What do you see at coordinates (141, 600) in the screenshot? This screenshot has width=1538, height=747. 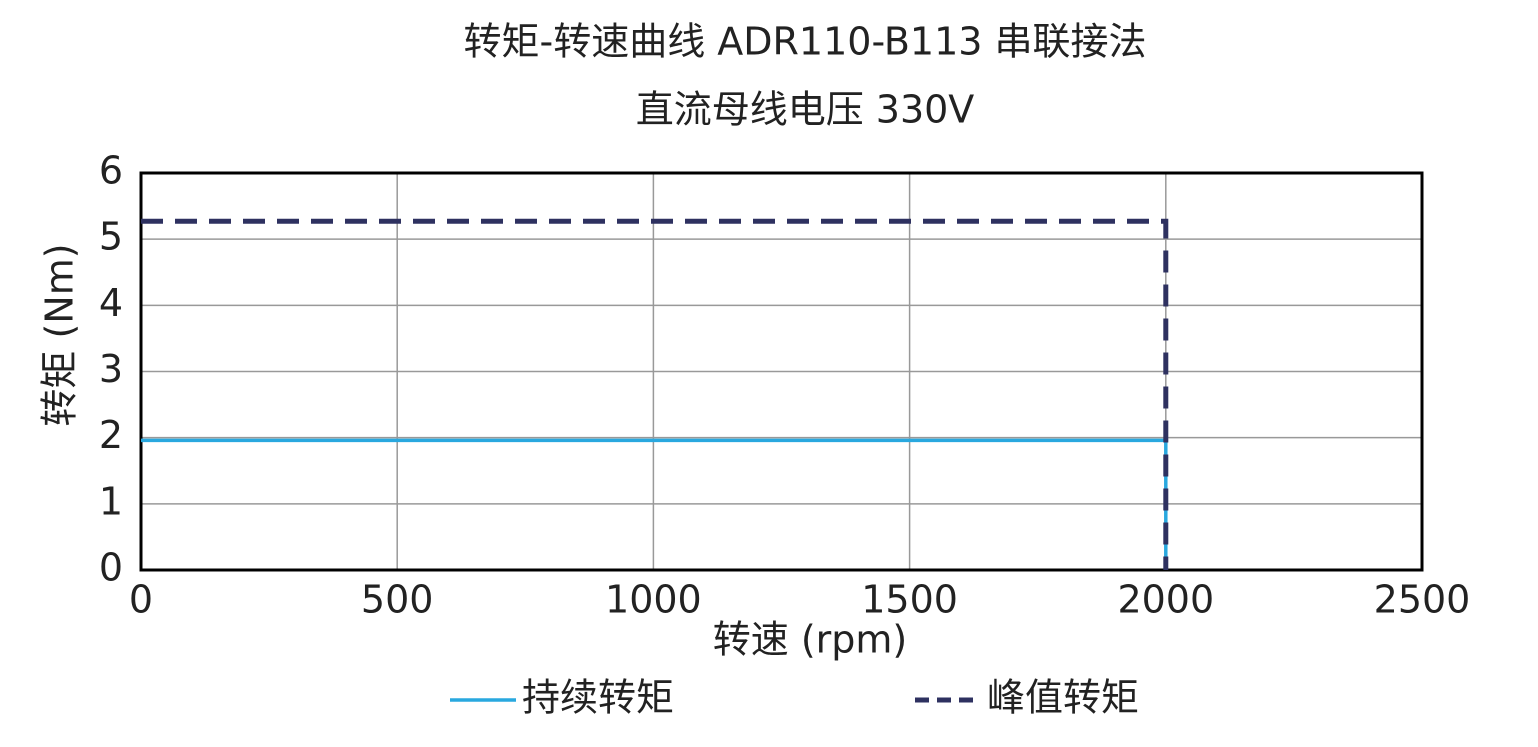 I see `x-tick-label: 0` at bounding box center [141, 600].